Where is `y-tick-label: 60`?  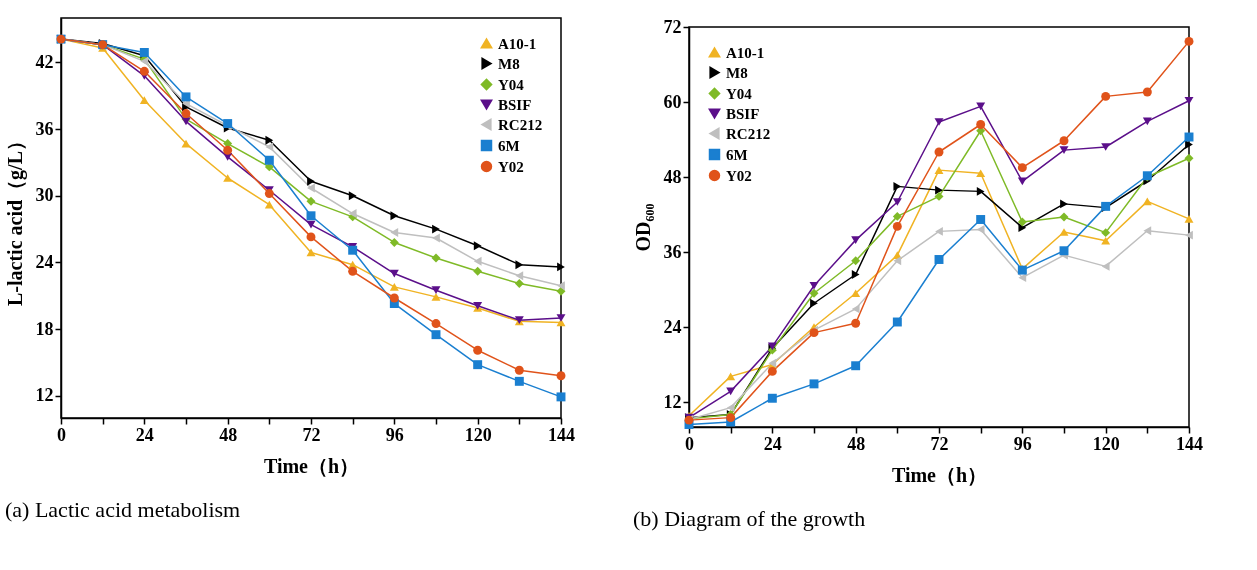
y-tick-label: 60 is located at coordinates (672, 101).